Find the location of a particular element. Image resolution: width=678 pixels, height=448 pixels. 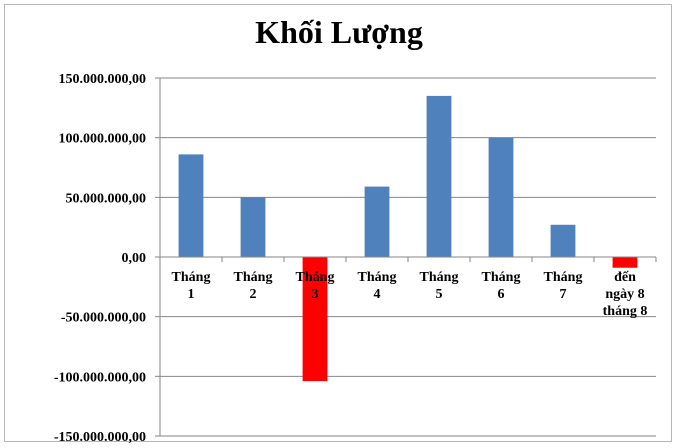

category-label: Tháng 1 is located at coordinates (191, 286).